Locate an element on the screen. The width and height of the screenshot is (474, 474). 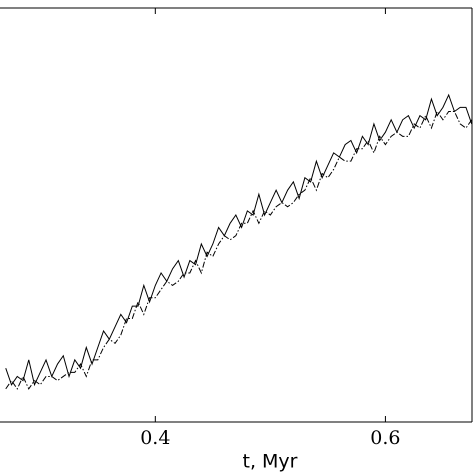
x-tick-label: 0.6 is located at coordinates (385, 438).